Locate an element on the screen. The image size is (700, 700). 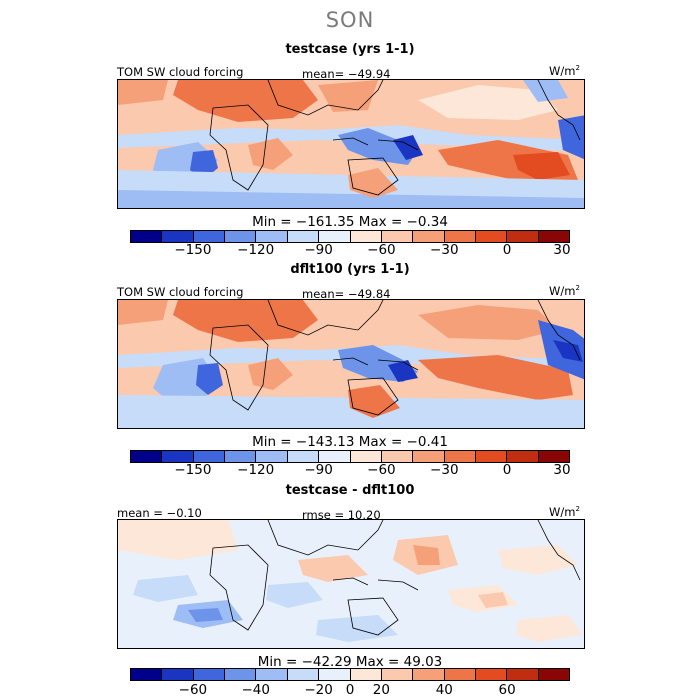
panel-1-map is located at coordinates (351, 144).